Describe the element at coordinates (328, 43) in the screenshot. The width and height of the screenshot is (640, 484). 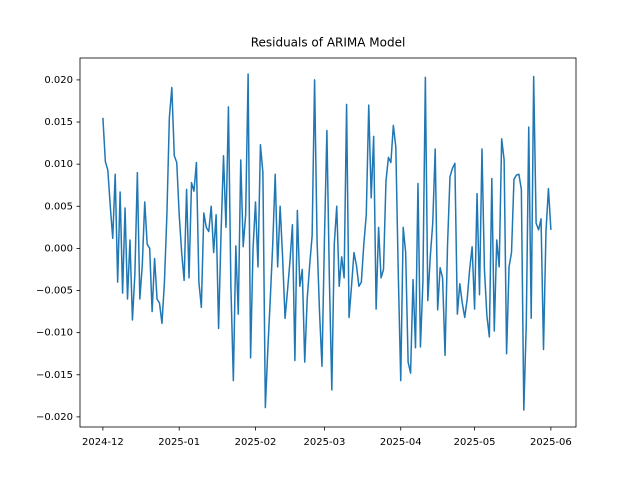
I see `chart-title: Residuals of ARIMA Model` at that location.